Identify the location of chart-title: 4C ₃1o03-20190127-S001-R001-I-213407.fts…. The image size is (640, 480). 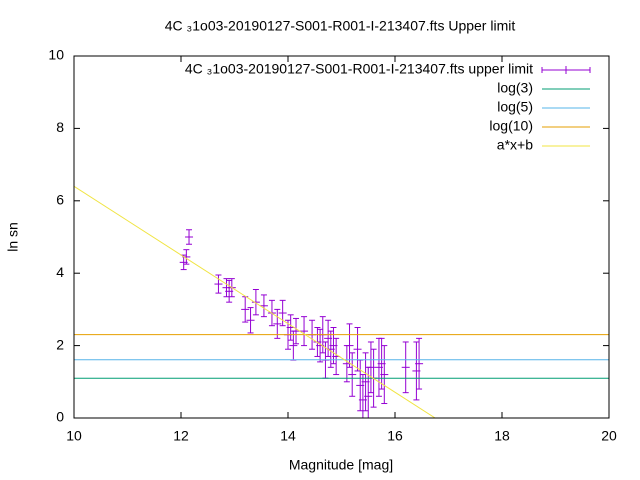
(340, 26).